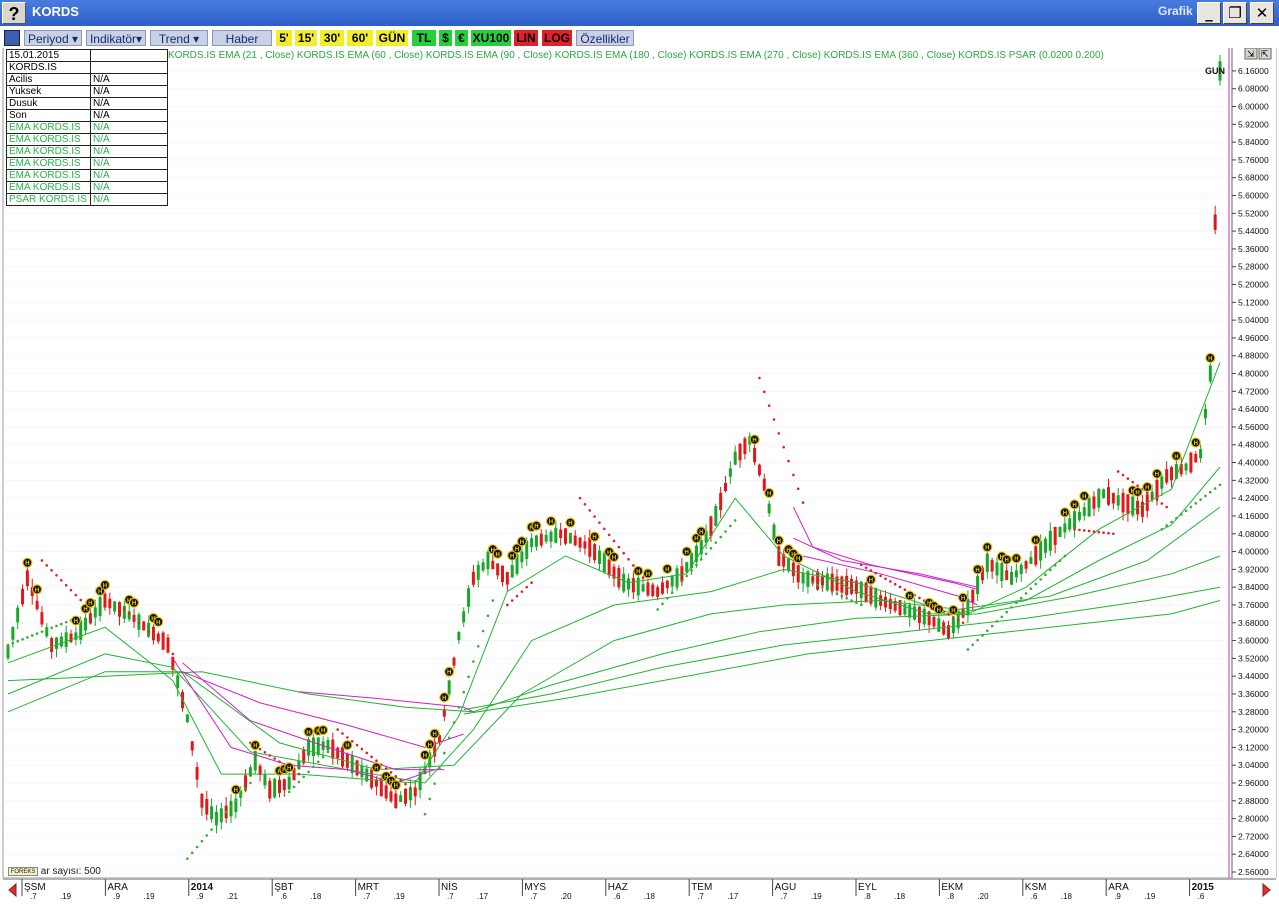 The width and height of the screenshot is (1279, 904). I want to click on period-daily-button: GÜN, so click(392, 38).